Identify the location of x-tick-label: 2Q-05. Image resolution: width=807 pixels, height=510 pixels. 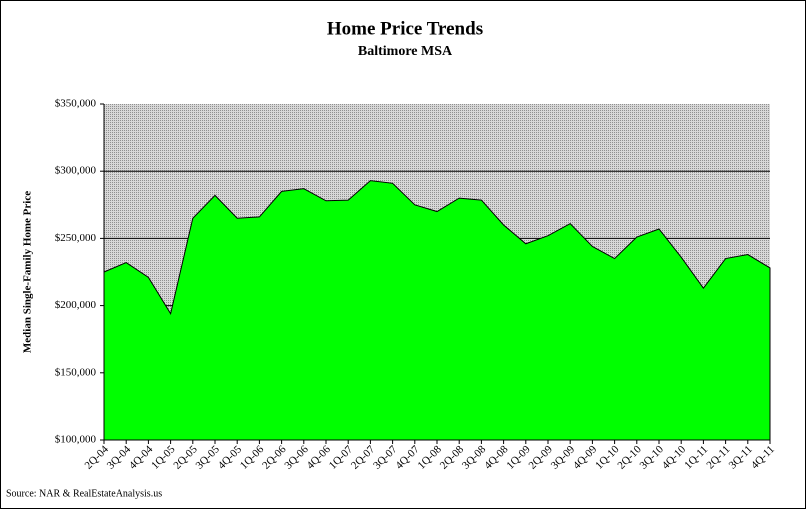
(185, 457).